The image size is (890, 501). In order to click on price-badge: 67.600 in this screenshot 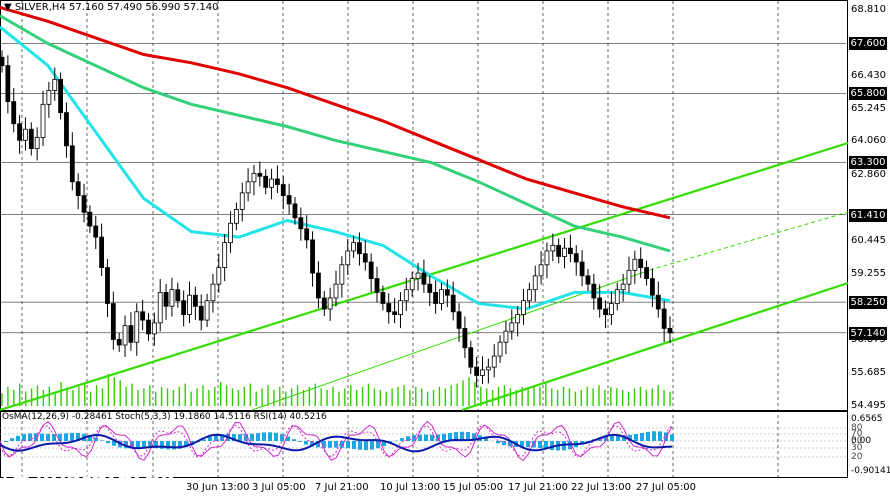, I will do `click(868, 44)`.